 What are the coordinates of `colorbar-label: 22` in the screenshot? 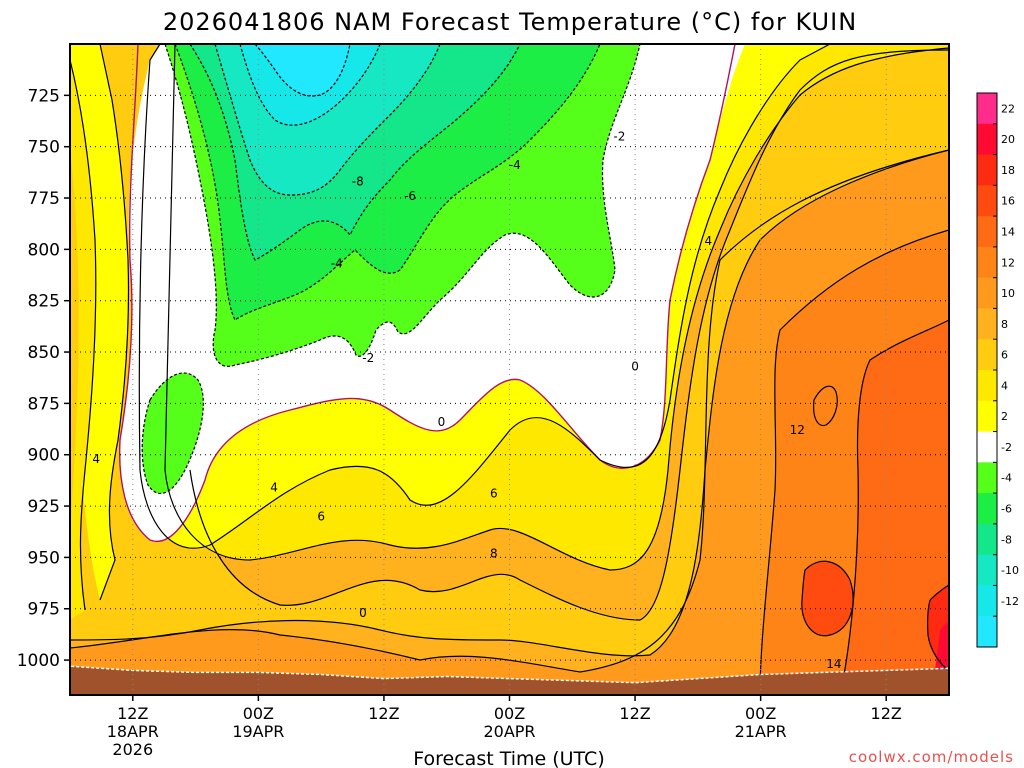 It's located at (1008, 108).